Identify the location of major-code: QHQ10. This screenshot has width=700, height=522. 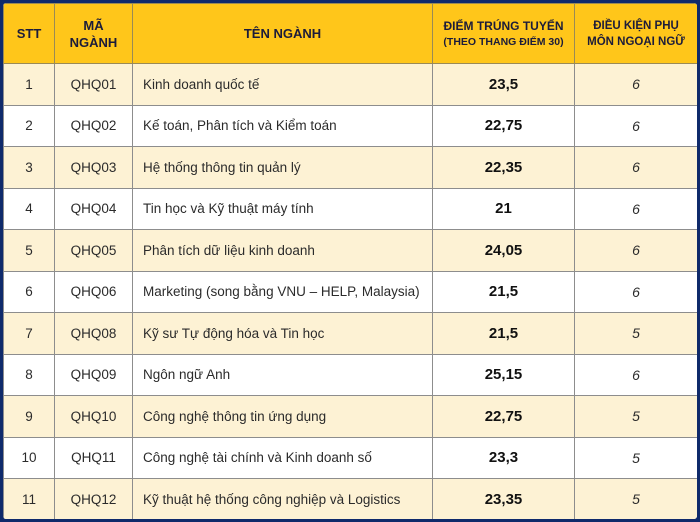
(93, 416).